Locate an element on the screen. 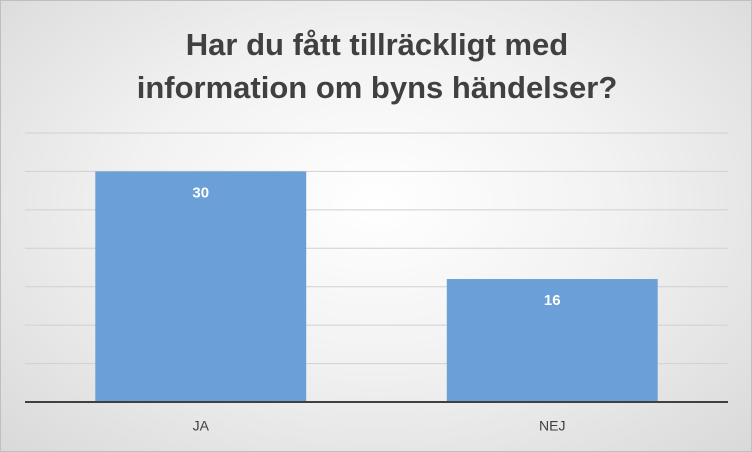 This screenshot has width=752, height=452. x-tick-label: JA is located at coordinates (201, 426).